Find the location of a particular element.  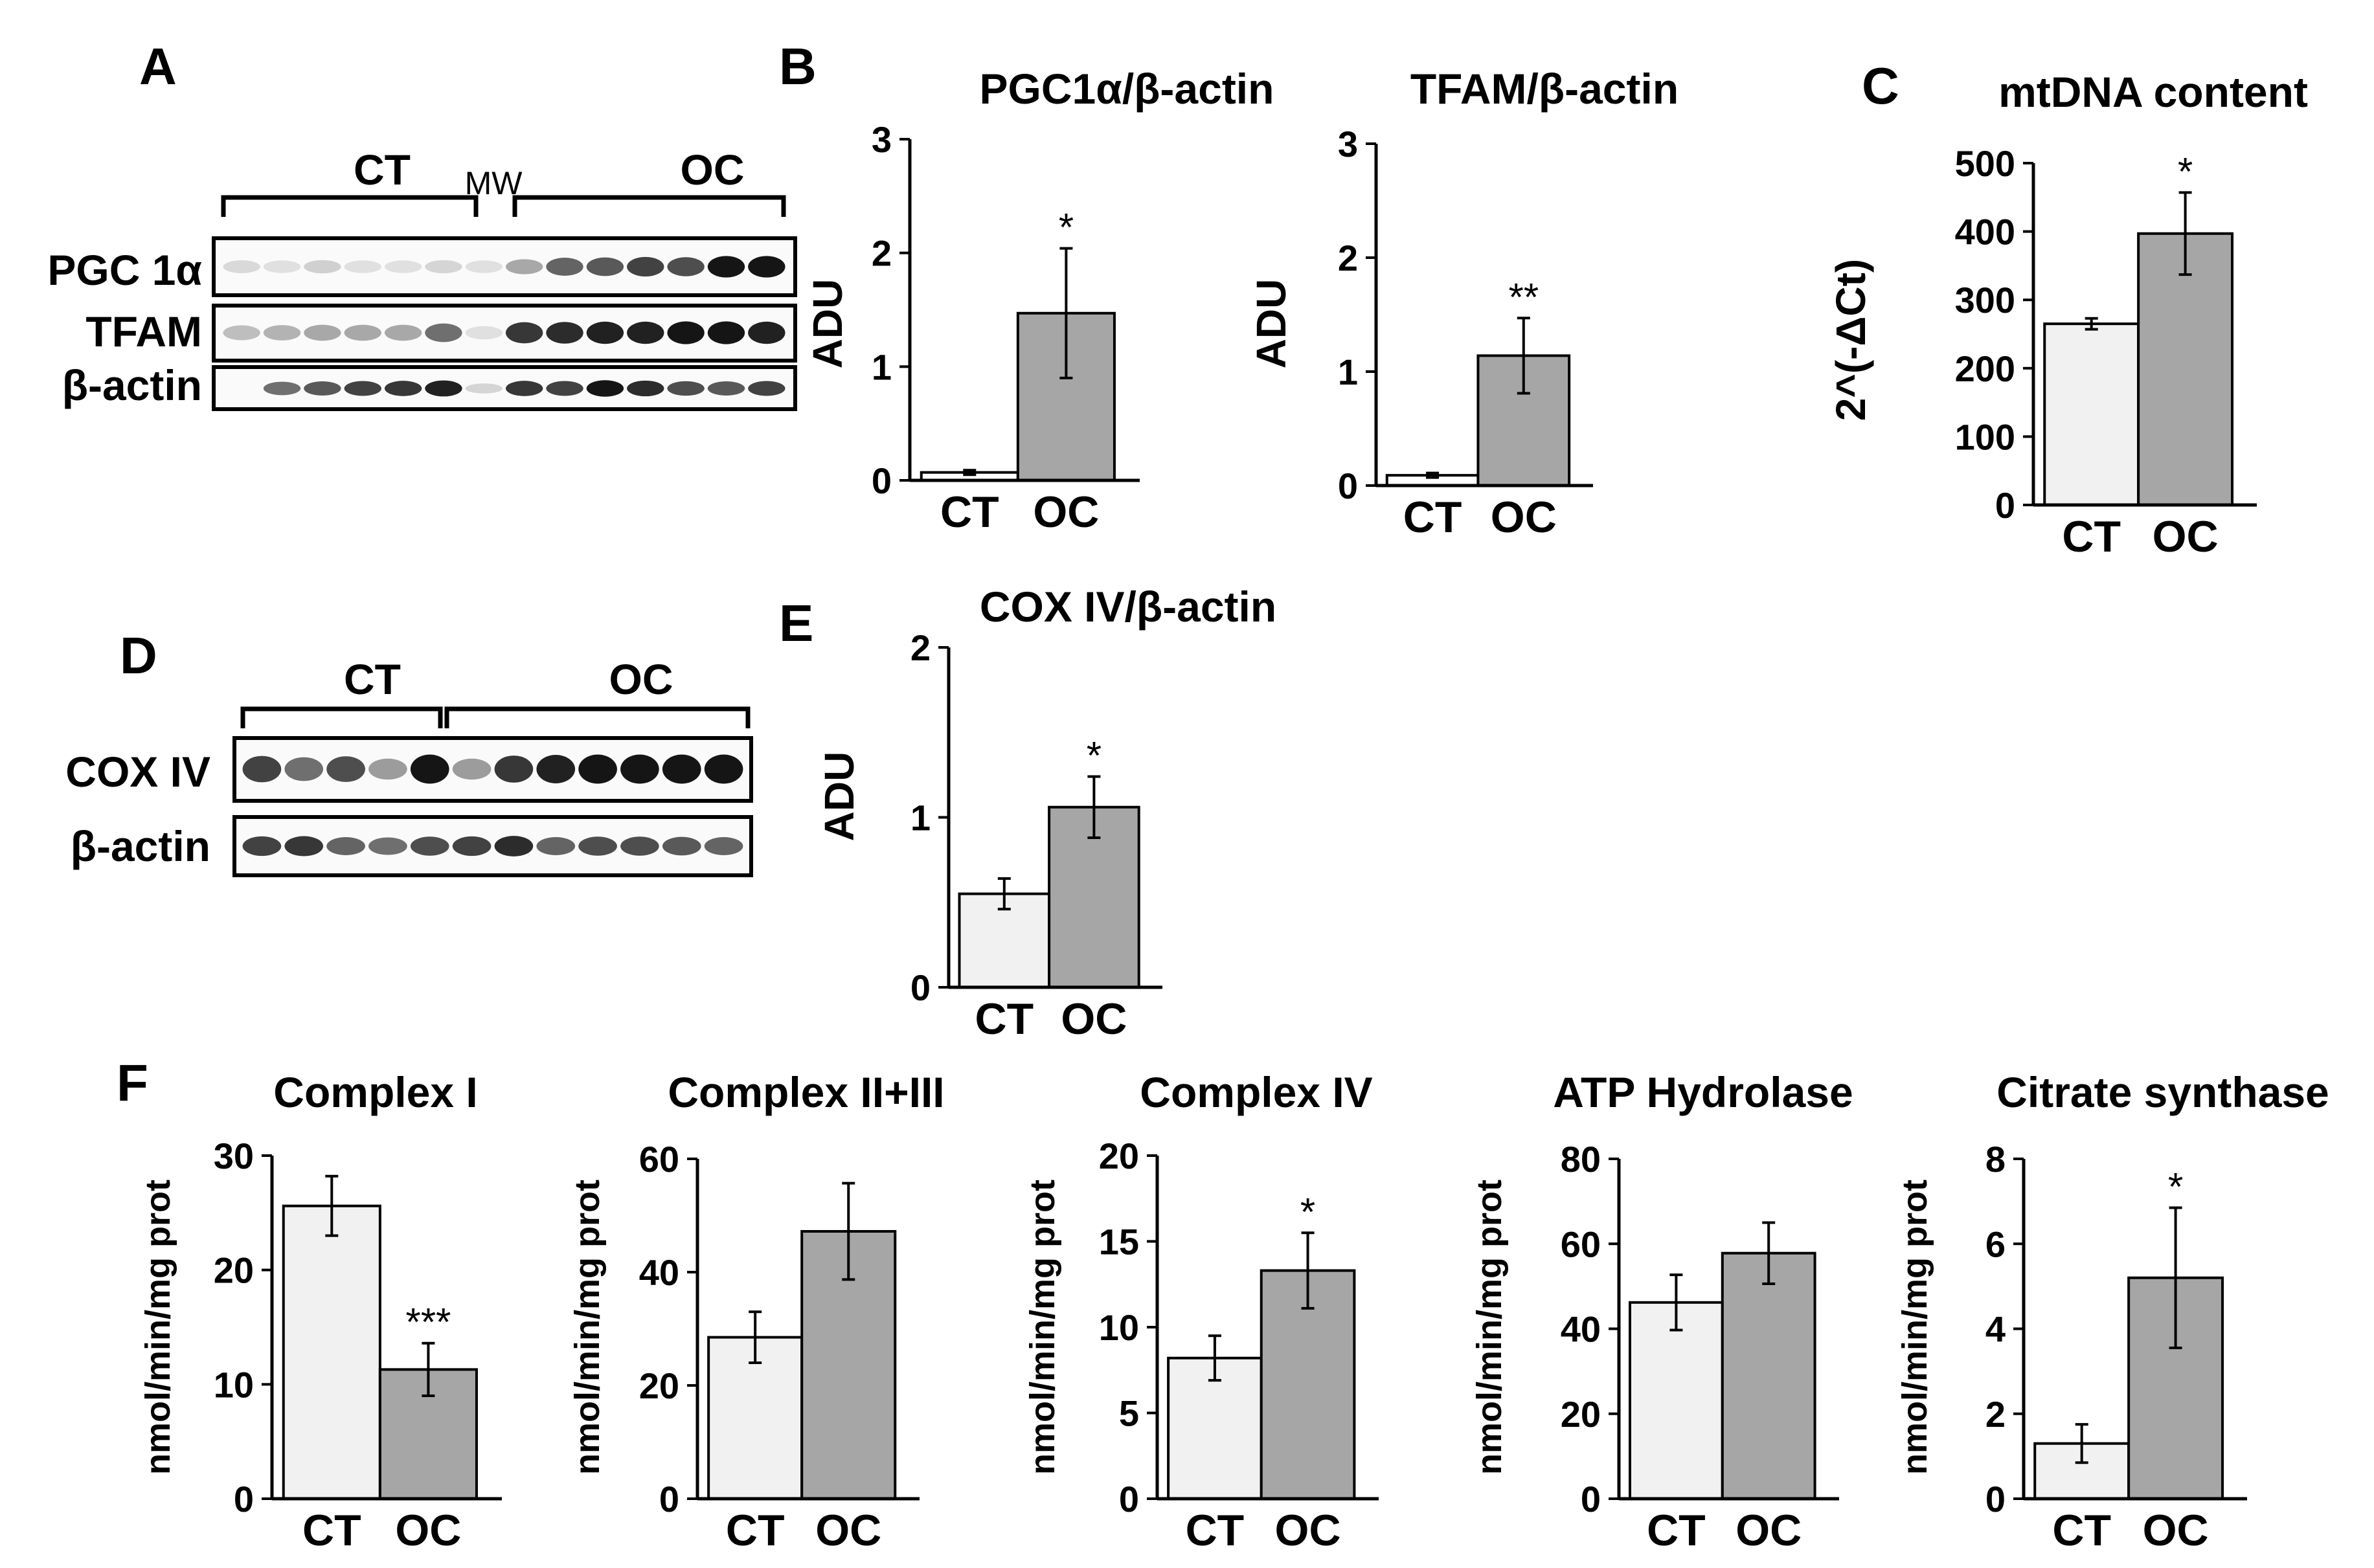

panel-label-b: B is located at coordinates (798, 66).